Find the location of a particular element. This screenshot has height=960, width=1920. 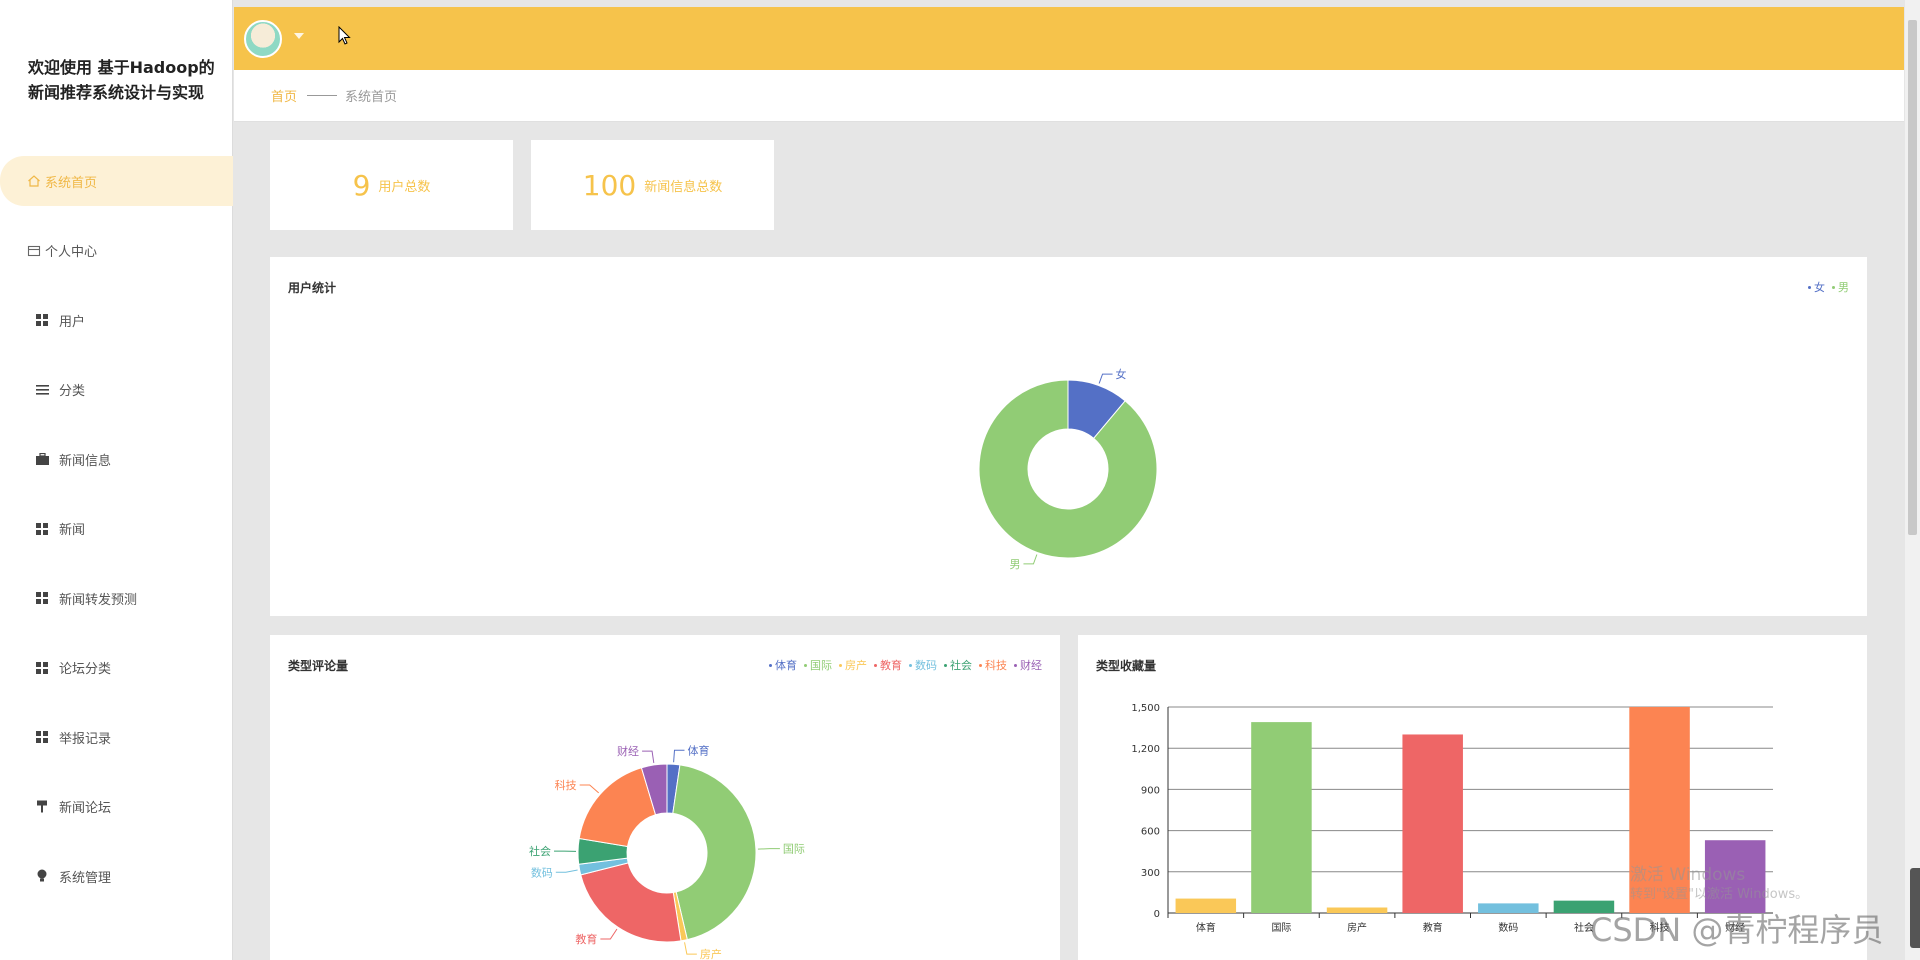

sidebar-item-report-records: 举报记录 is located at coordinates (116, 737).